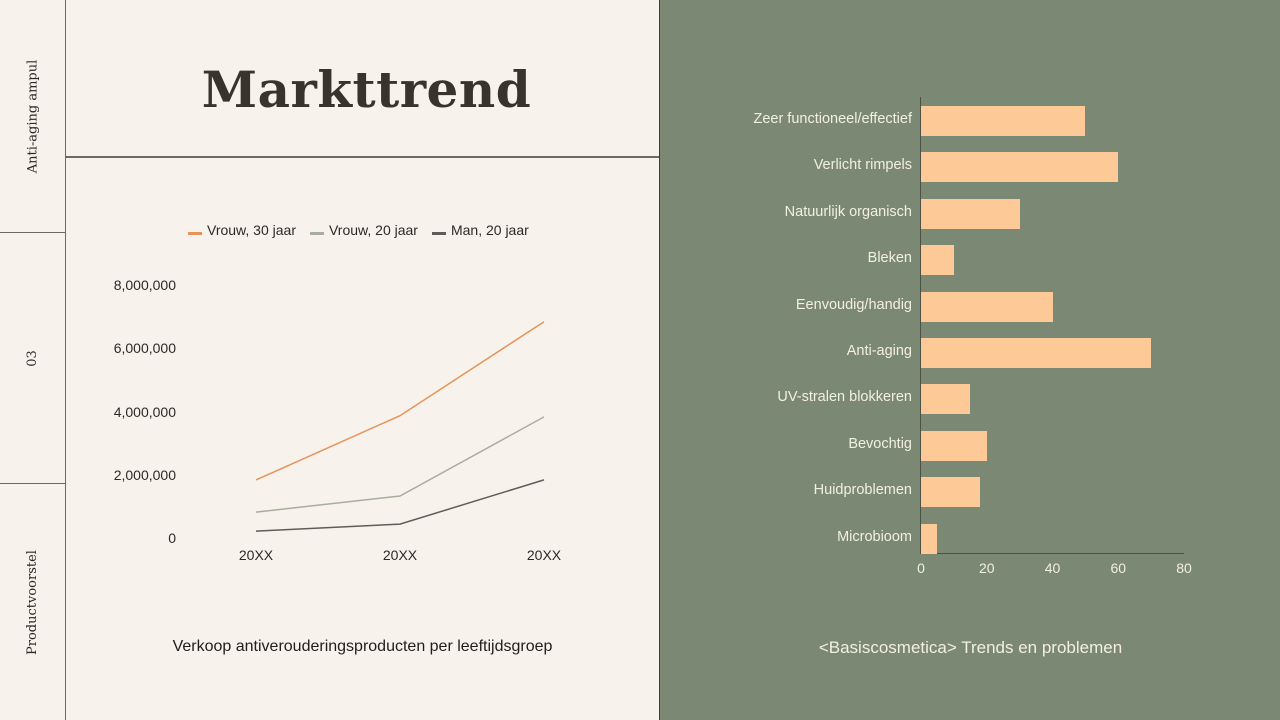 This screenshot has width=1280, height=720. Describe the element at coordinates (853, 304) in the screenshot. I see `bar-category-label: Eenvoudig/handig` at that location.